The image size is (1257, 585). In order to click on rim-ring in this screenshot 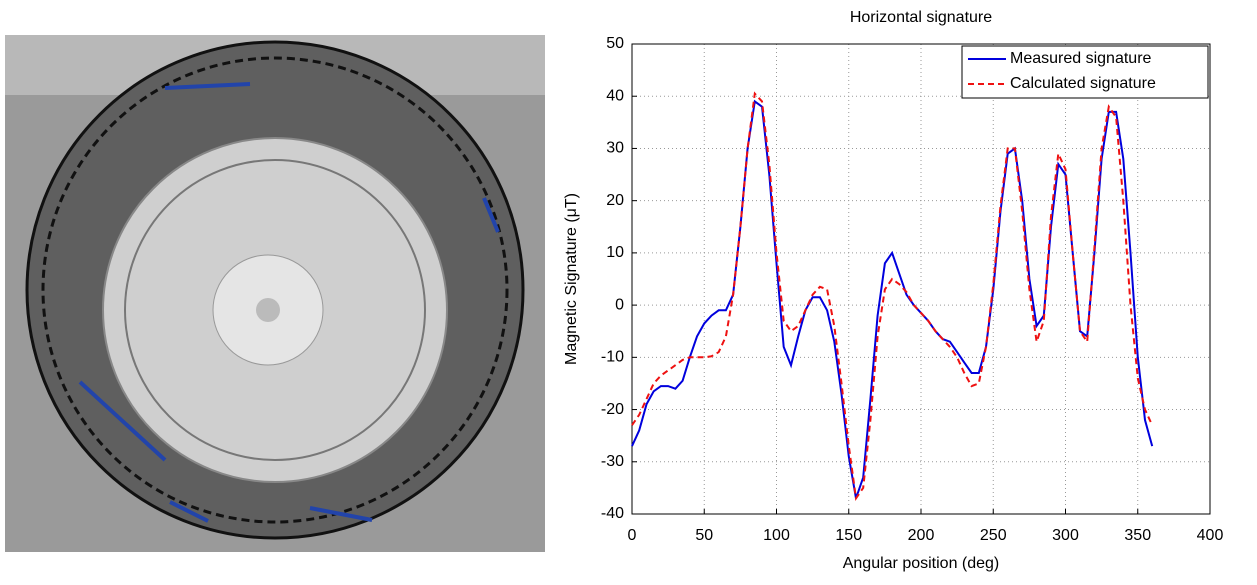, I will do `click(275, 310)`.